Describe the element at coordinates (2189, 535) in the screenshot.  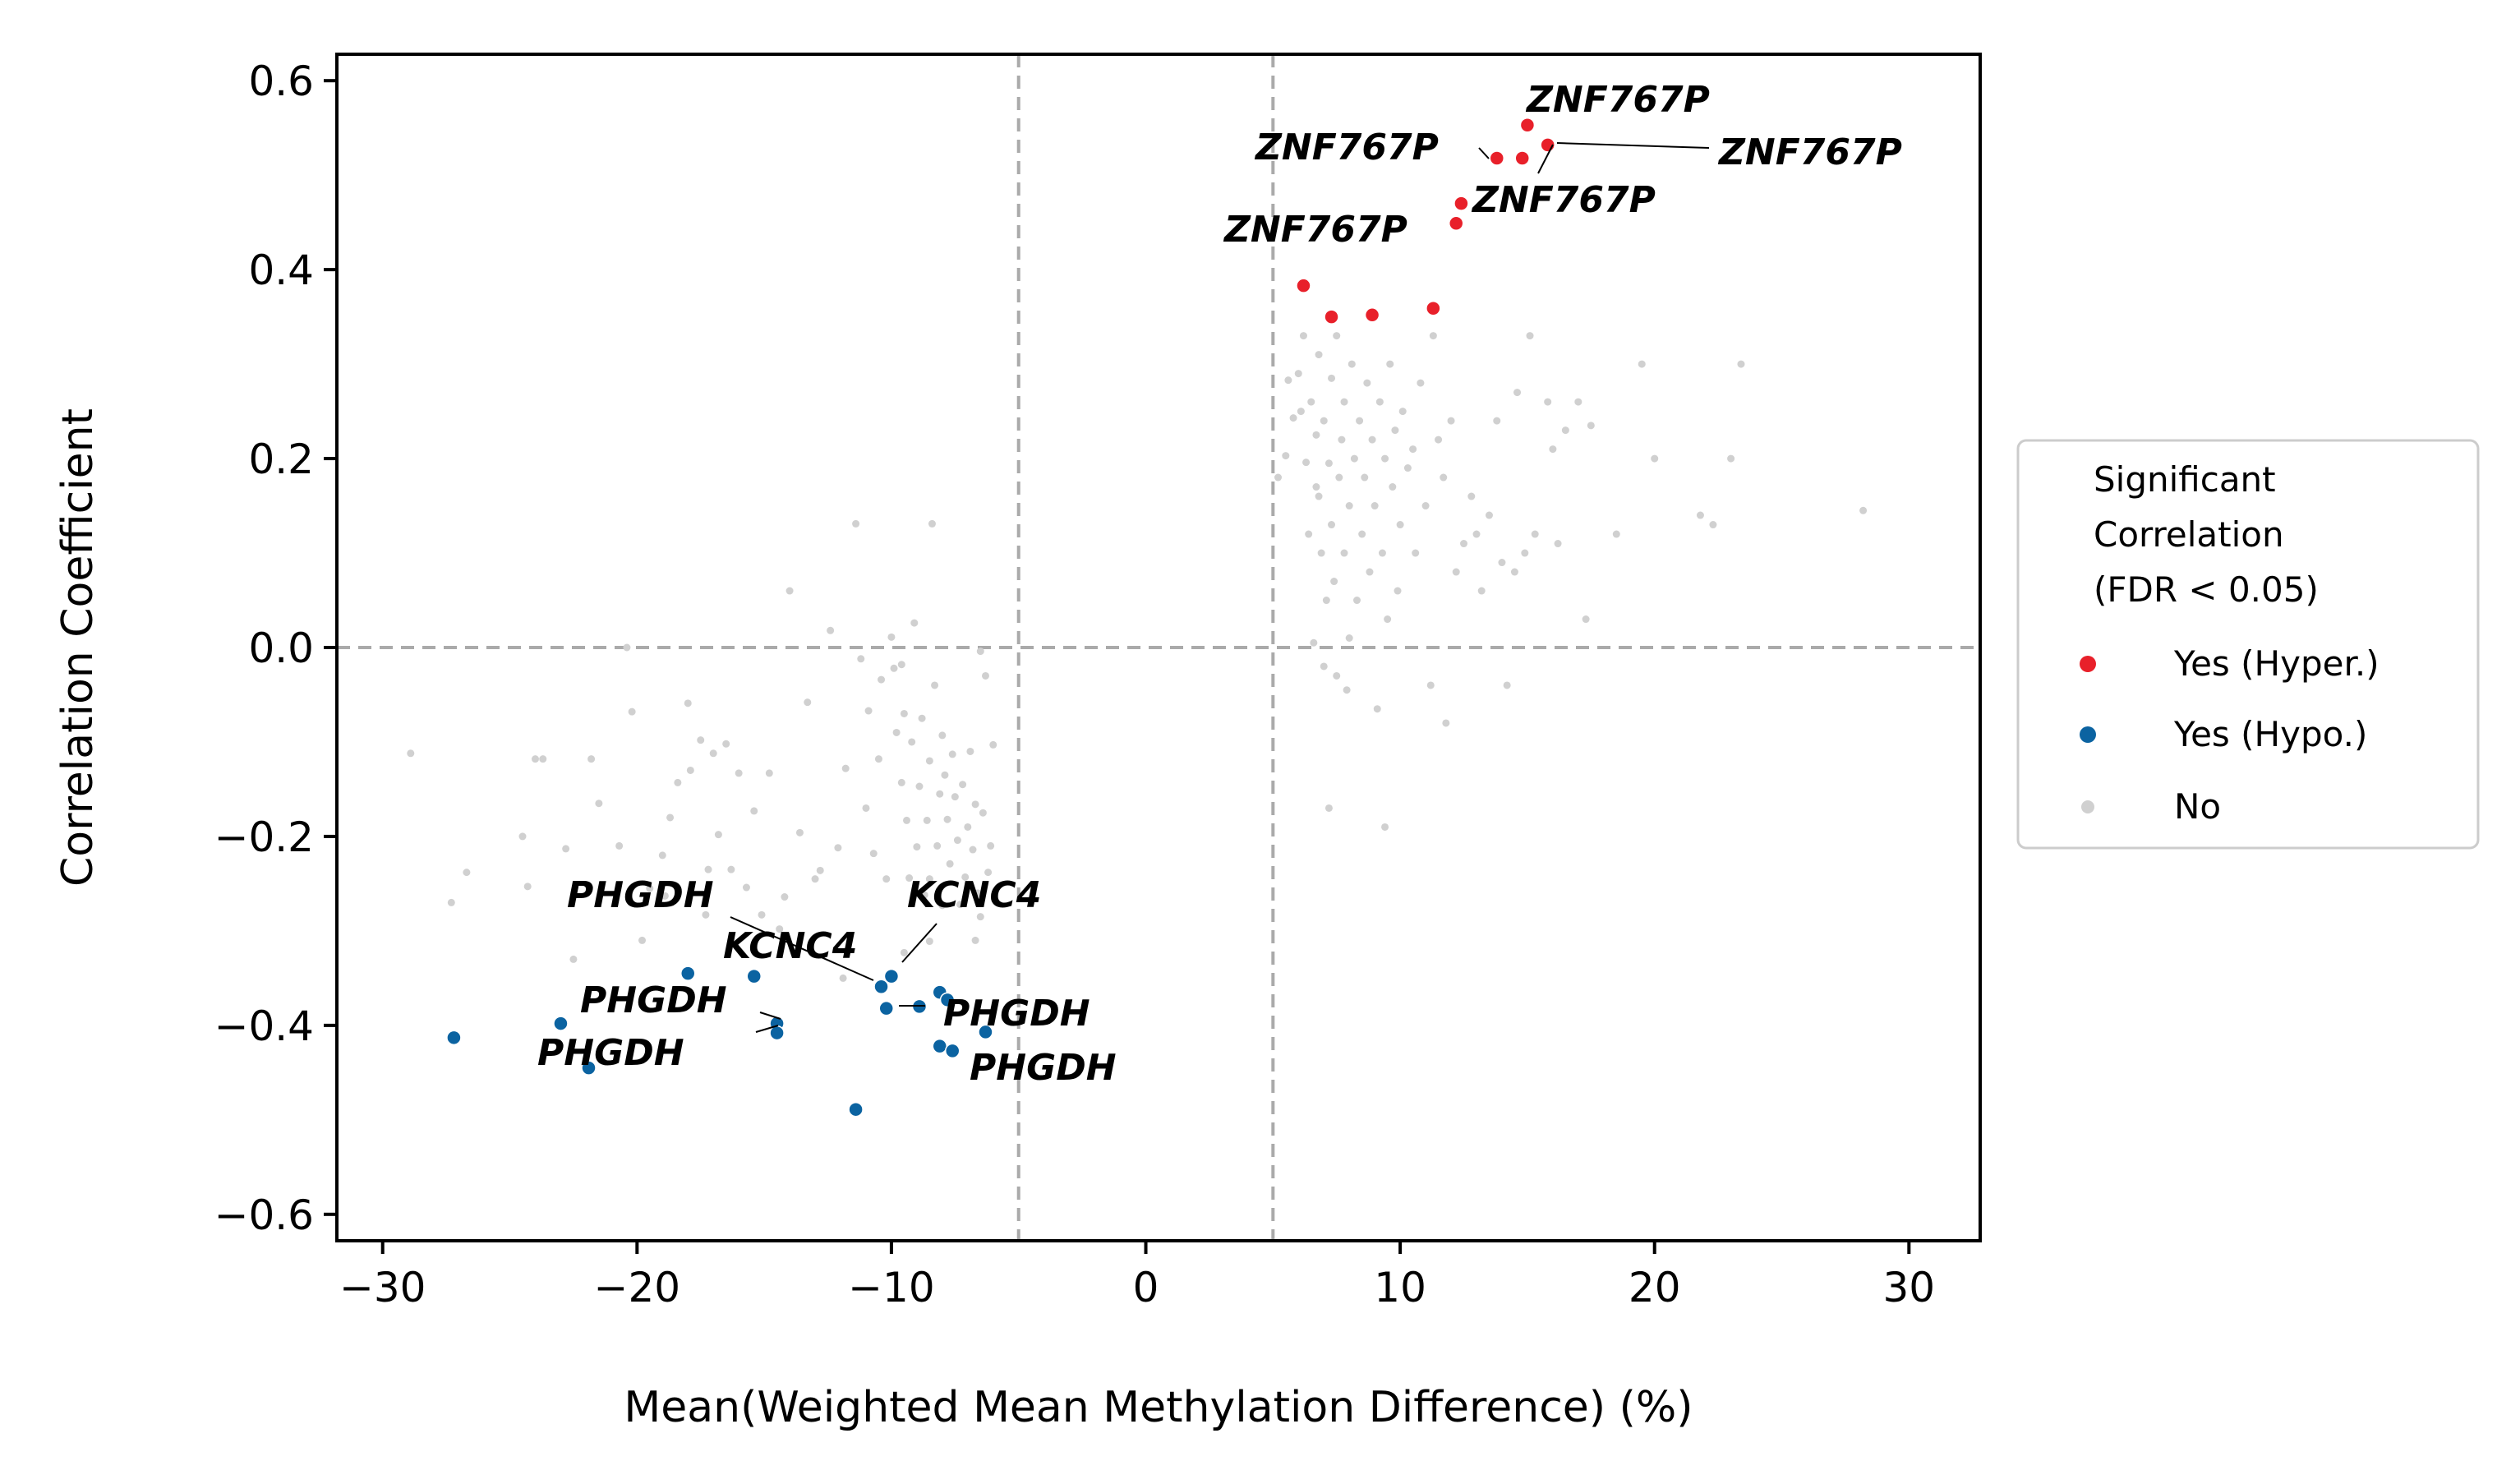
I see `legend-title-line-2: Correlation` at that location.